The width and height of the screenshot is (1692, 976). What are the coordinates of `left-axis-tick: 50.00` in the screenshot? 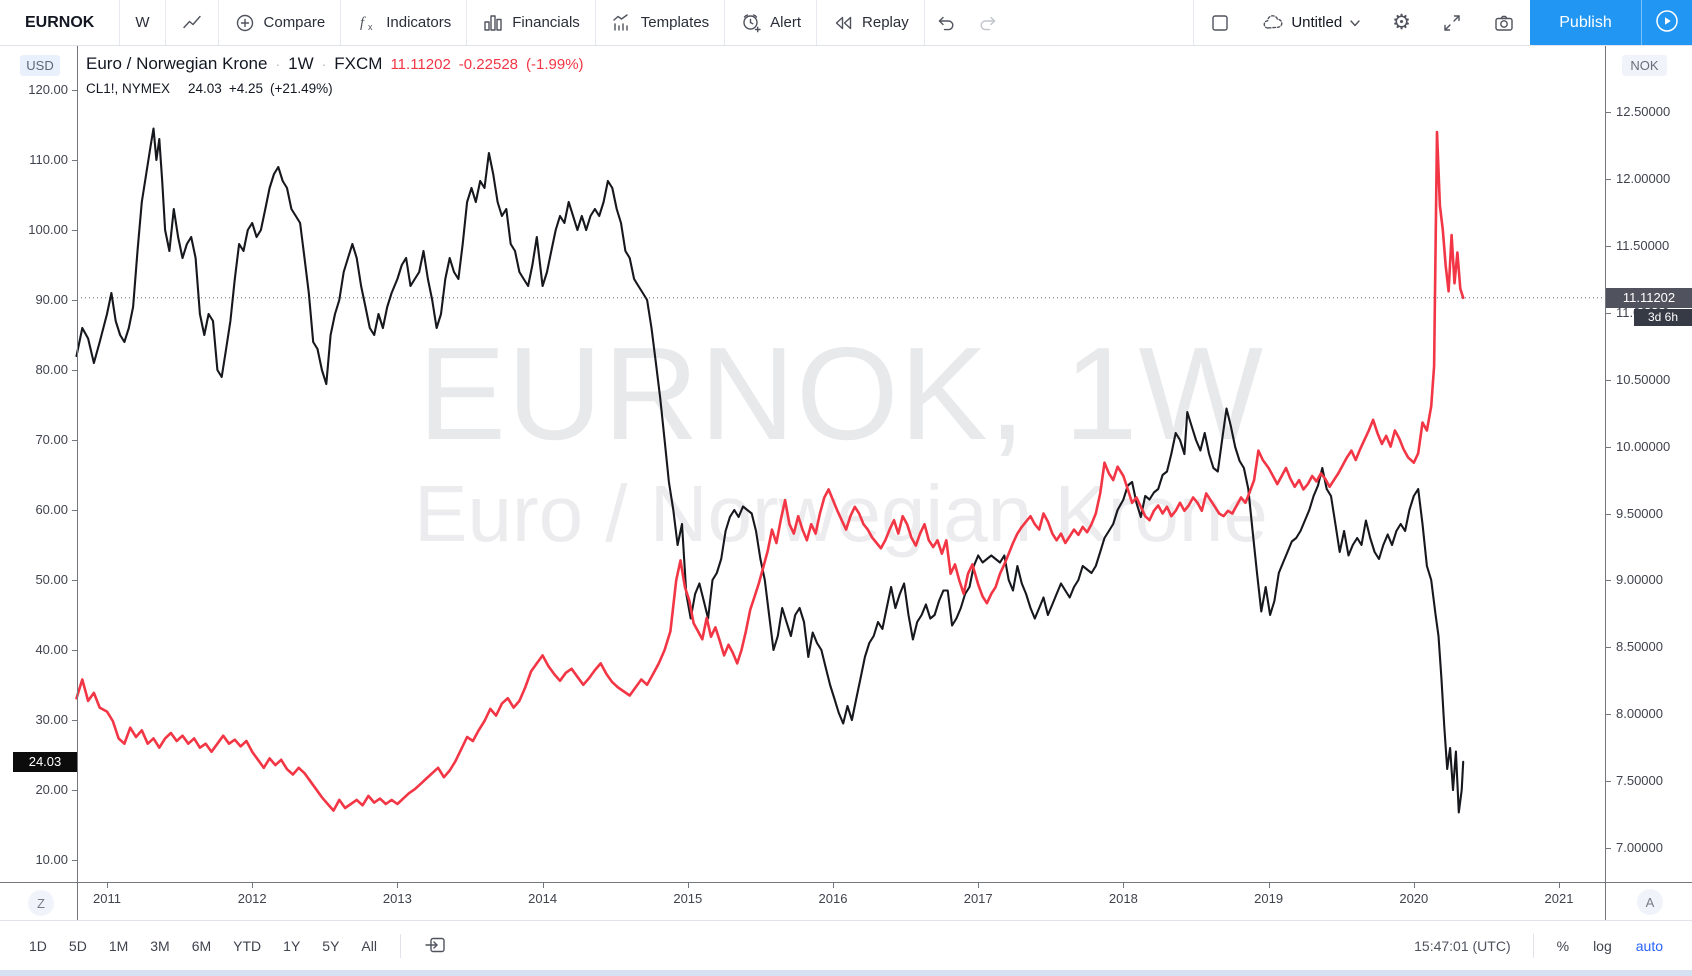 It's located at (51, 579).